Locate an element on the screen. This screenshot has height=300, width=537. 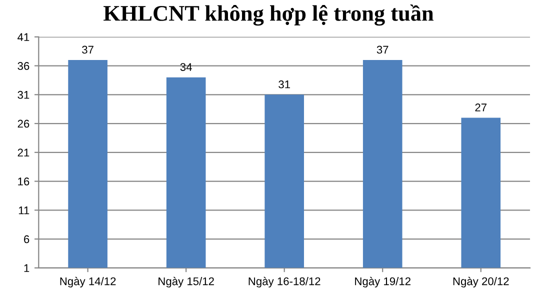
y-tick-label: 1 is located at coordinates (27, 268).